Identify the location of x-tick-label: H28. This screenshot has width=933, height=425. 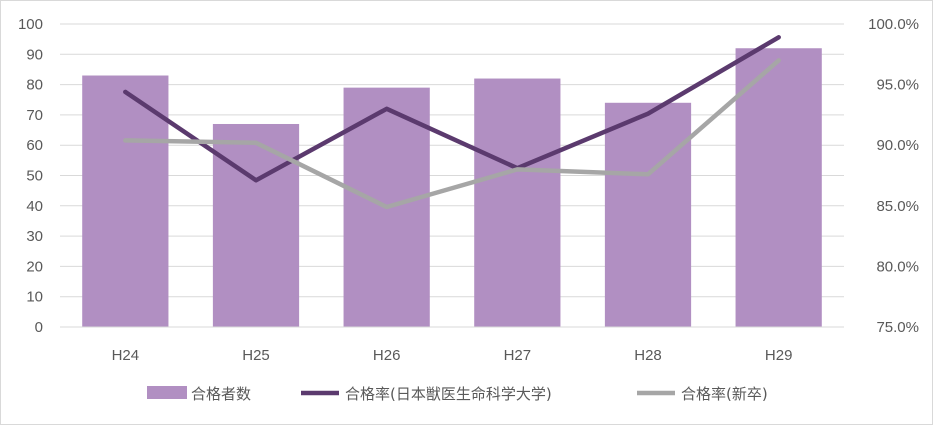
(648, 355).